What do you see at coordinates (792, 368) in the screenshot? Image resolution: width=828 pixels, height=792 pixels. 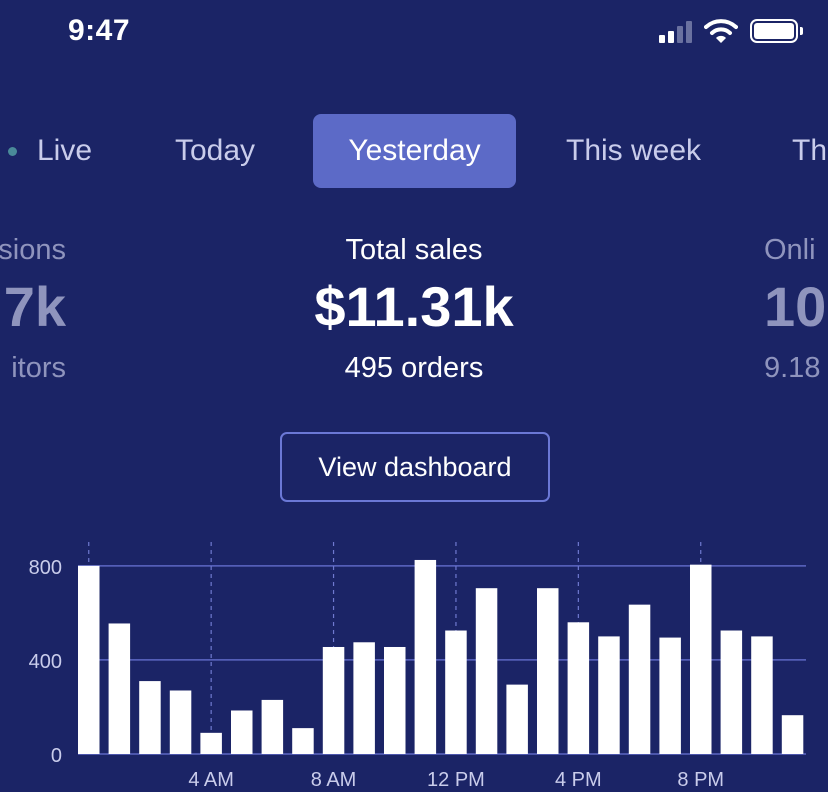 I see `metric-online-sub: 9.18` at bounding box center [792, 368].